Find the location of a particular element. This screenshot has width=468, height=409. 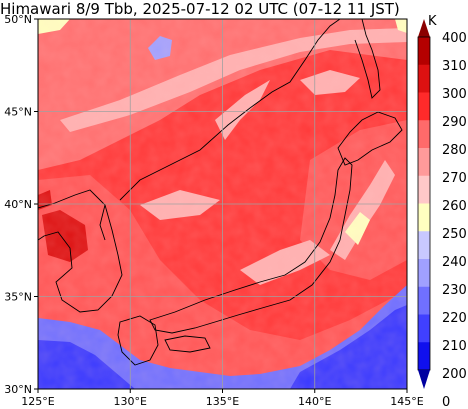

x-tick-label: 135°E is located at coordinates (222, 401).